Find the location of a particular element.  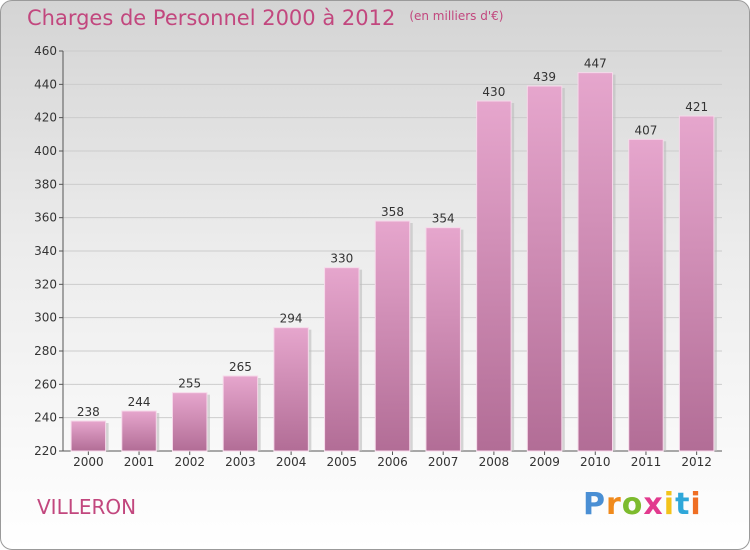

x-tick-label: 2004 is located at coordinates (291, 462).